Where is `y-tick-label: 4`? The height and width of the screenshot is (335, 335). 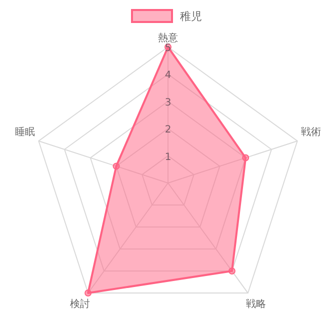 y-tick-label: 4 is located at coordinates (168, 76).